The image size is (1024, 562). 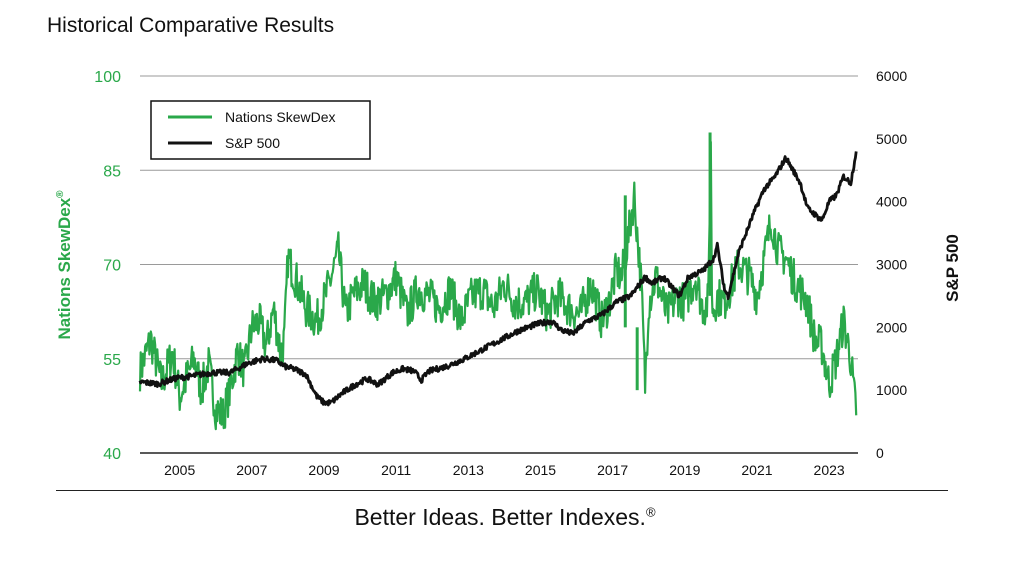 I want to click on x-tick-label: 2013, so click(x=468, y=470).